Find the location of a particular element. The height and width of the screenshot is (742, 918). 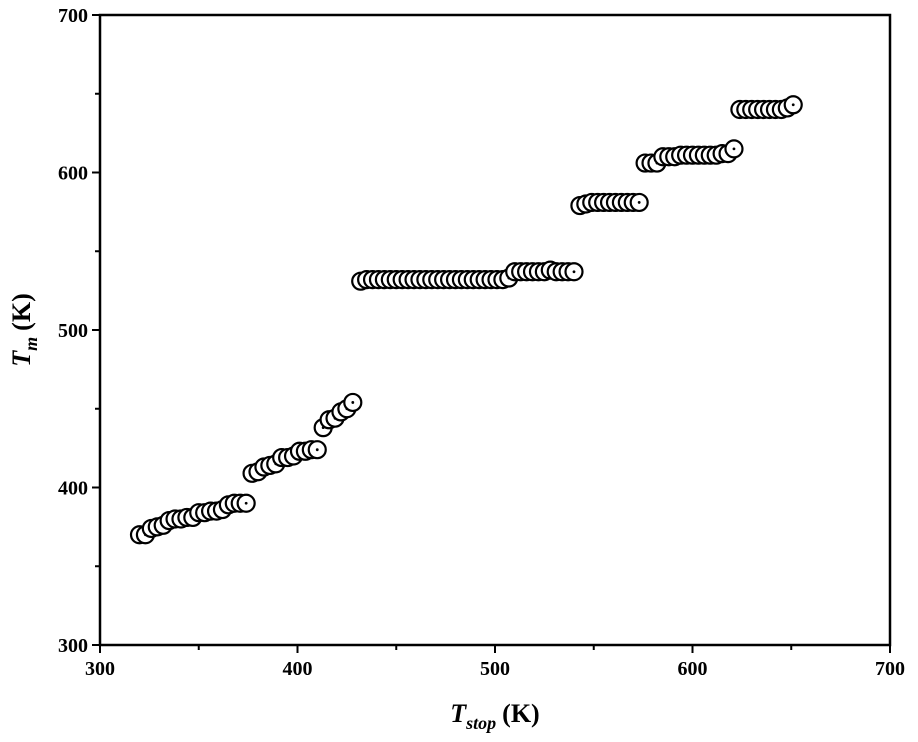

y-tick-label: 400 is located at coordinates (73, 489).